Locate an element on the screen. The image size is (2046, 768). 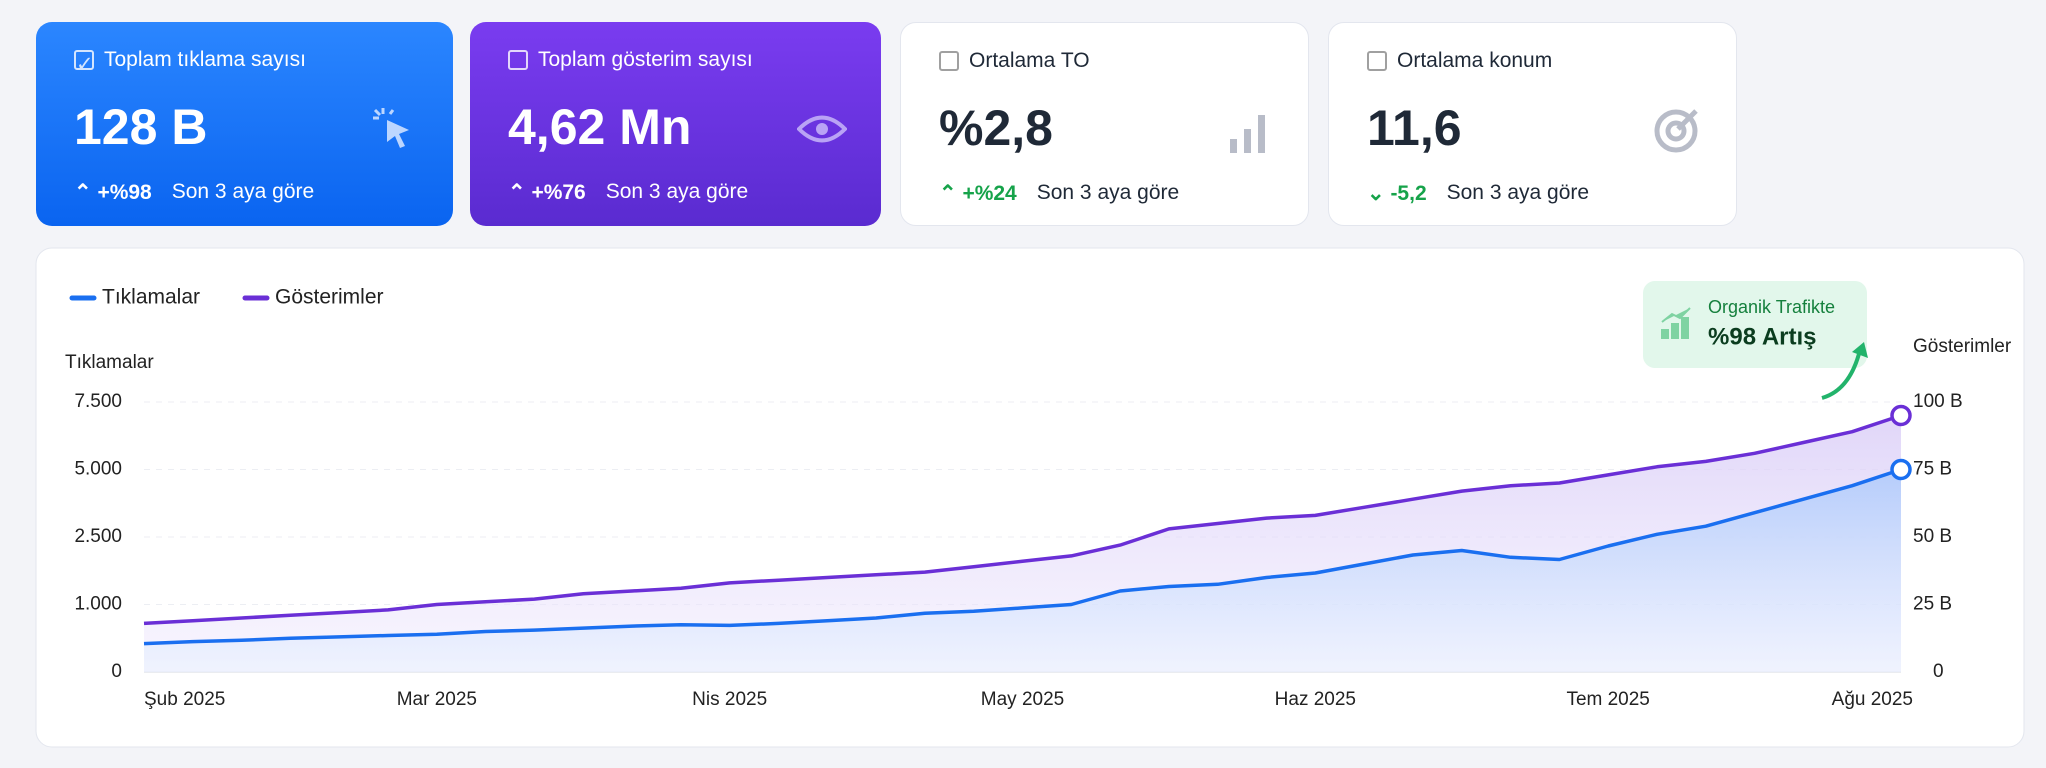
cursor-icon is located at coordinates (391, 128).